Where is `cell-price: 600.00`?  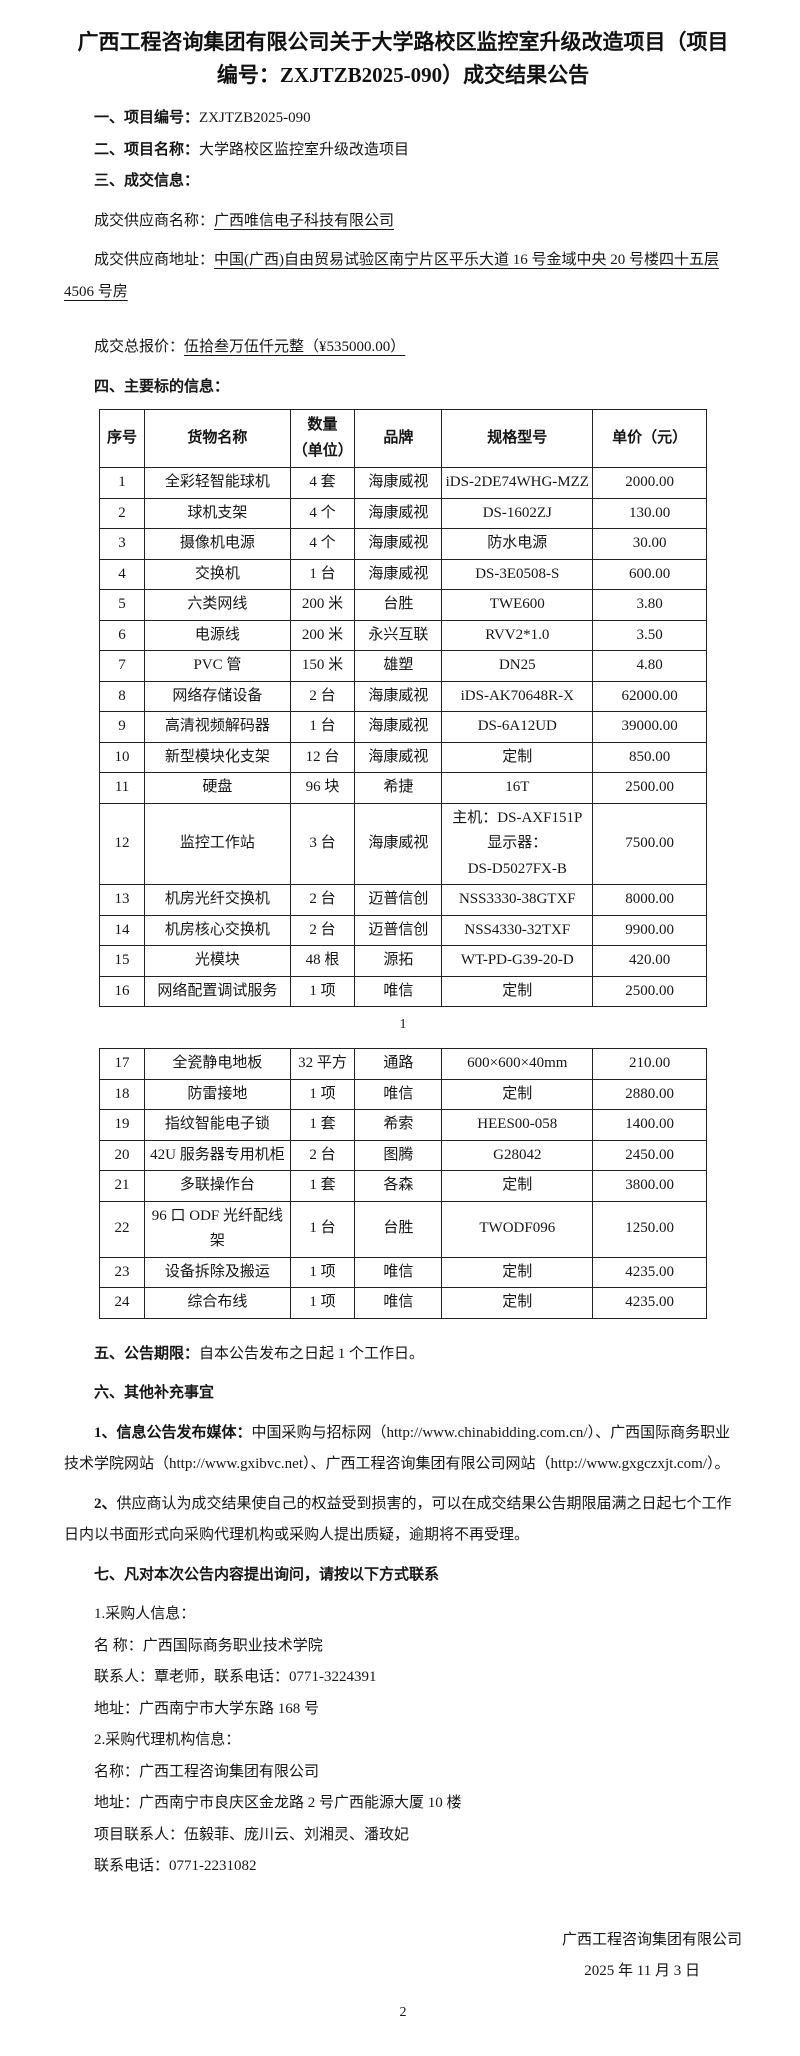
cell-price: 600.00 is located at coordinates (649, 574).